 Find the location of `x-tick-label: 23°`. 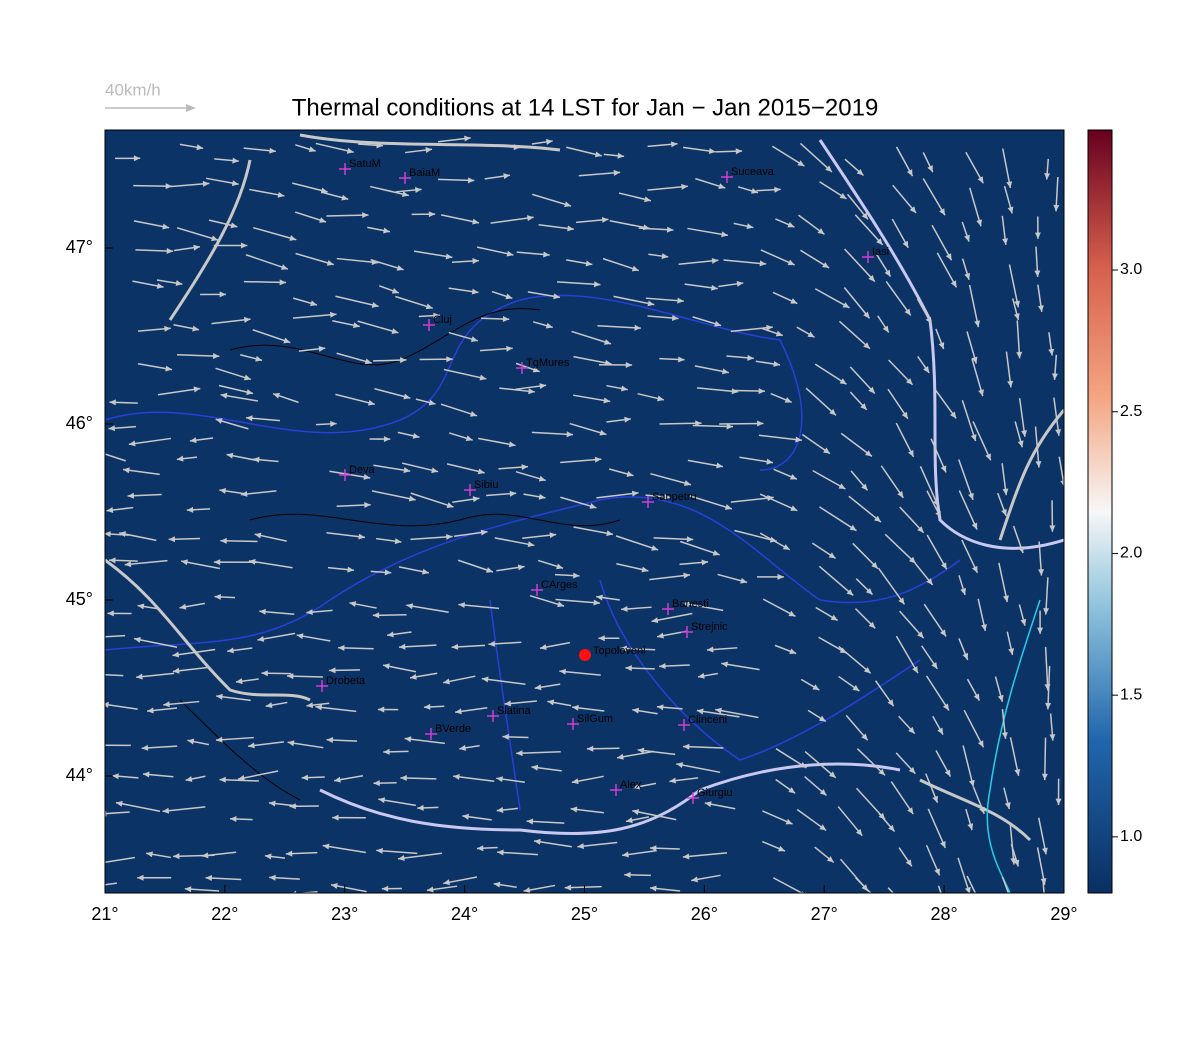

x-tick-label: 23° is located at coordinates (344, 914).